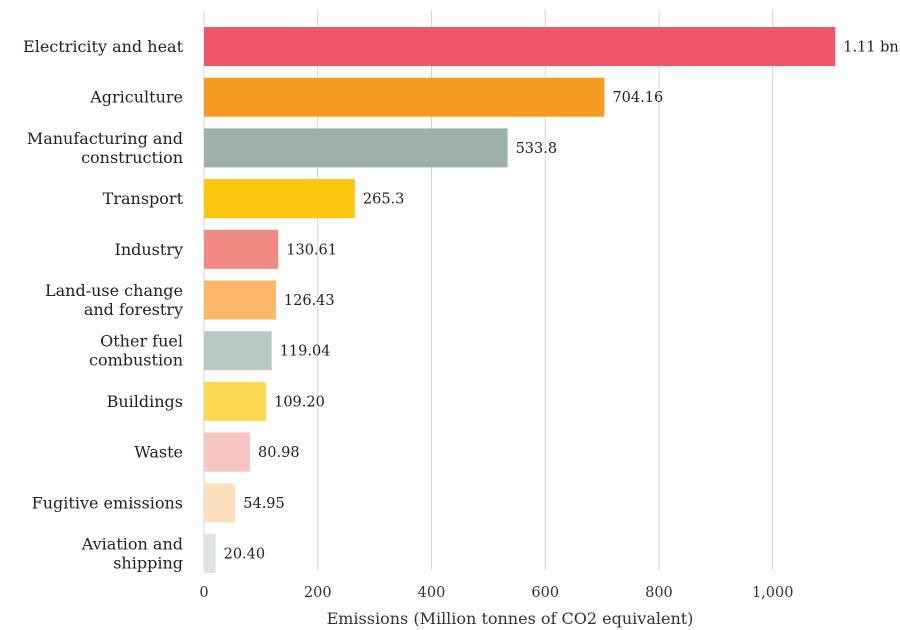  Describe the element at coordinates (114, 300) in the screenshot. I see `category-label: Land-use change and forestry` at that location.